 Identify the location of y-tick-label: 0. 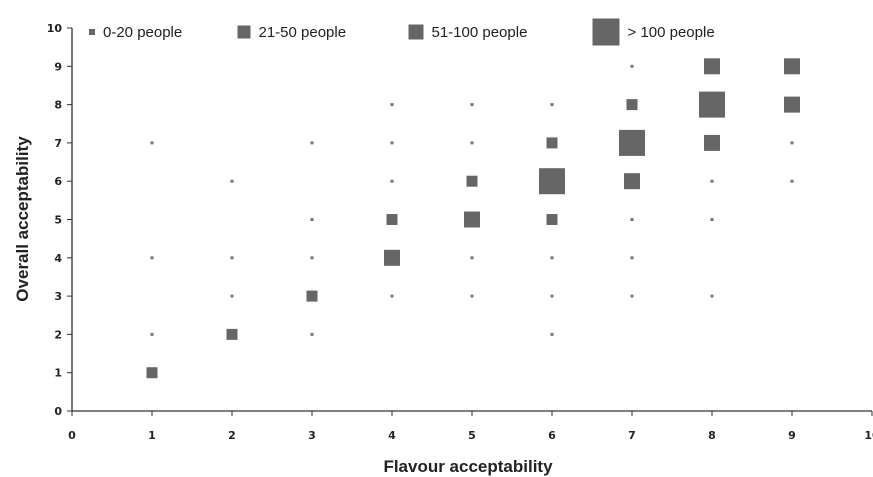
(58, 411).